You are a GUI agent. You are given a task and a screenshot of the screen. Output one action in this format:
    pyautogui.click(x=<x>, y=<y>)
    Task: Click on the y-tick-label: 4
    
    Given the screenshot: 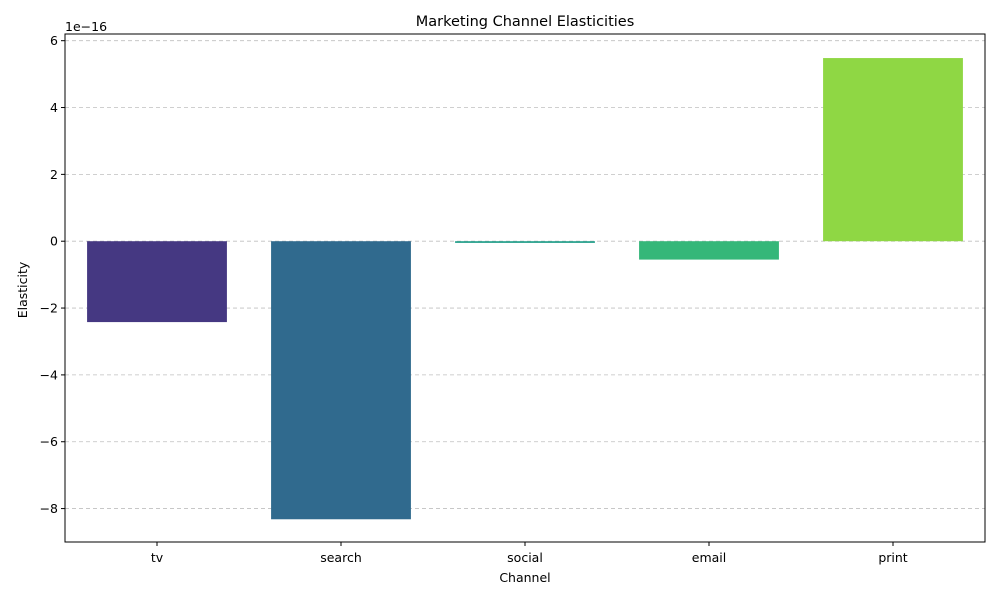 What is the action you would take?
    pyautogui.click(x=54, y=107)
    